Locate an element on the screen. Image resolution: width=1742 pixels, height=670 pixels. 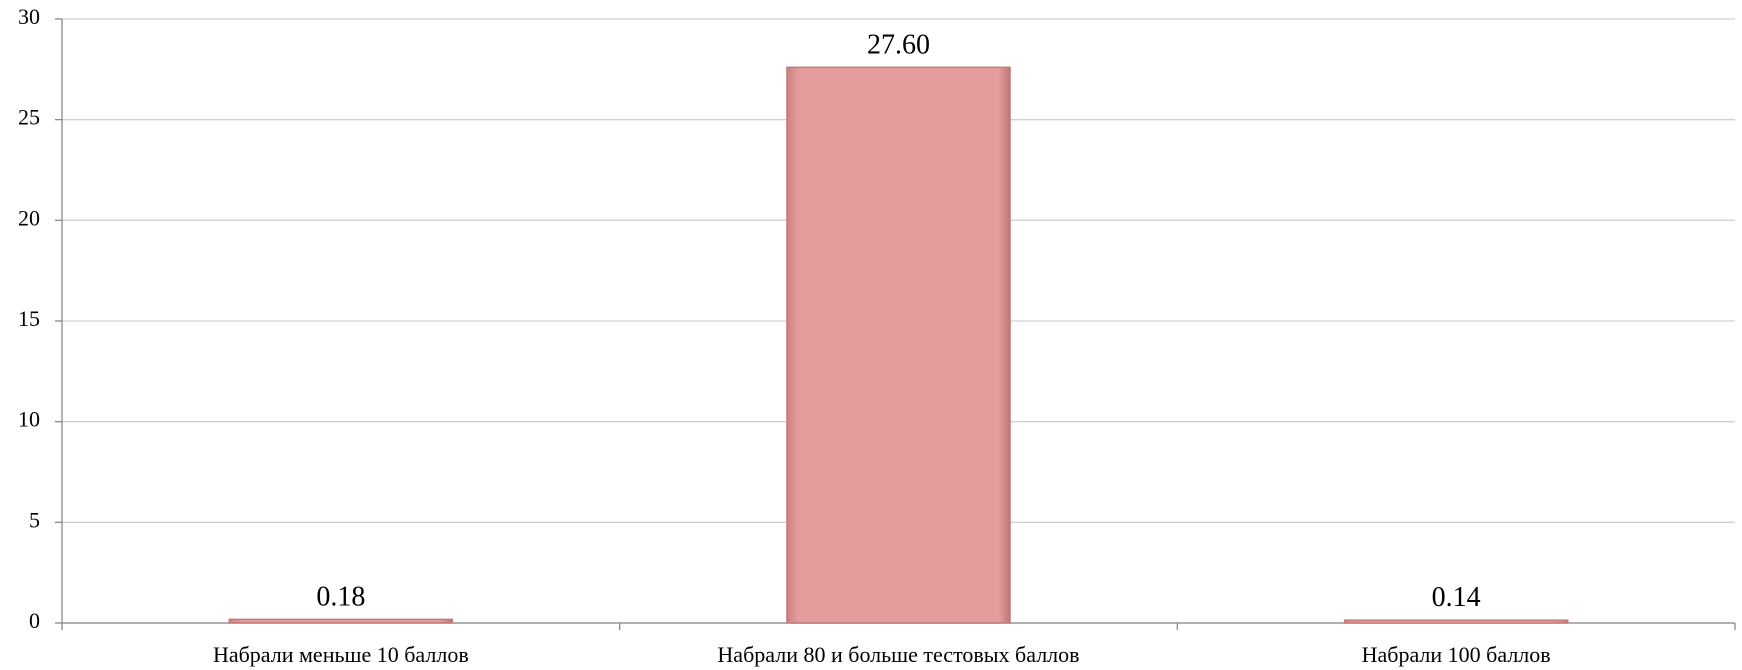
y-tick-label: 25 is located at coordinates (29, 117).